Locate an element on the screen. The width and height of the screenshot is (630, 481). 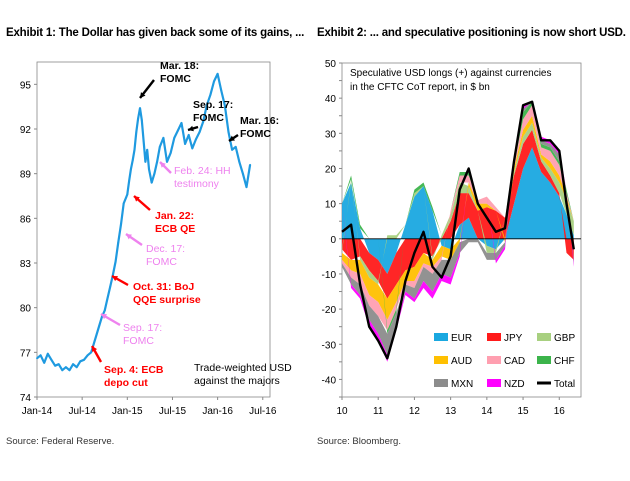
exhibit2-source: Source: Bloomberg. is located at coordinates (359, 441).